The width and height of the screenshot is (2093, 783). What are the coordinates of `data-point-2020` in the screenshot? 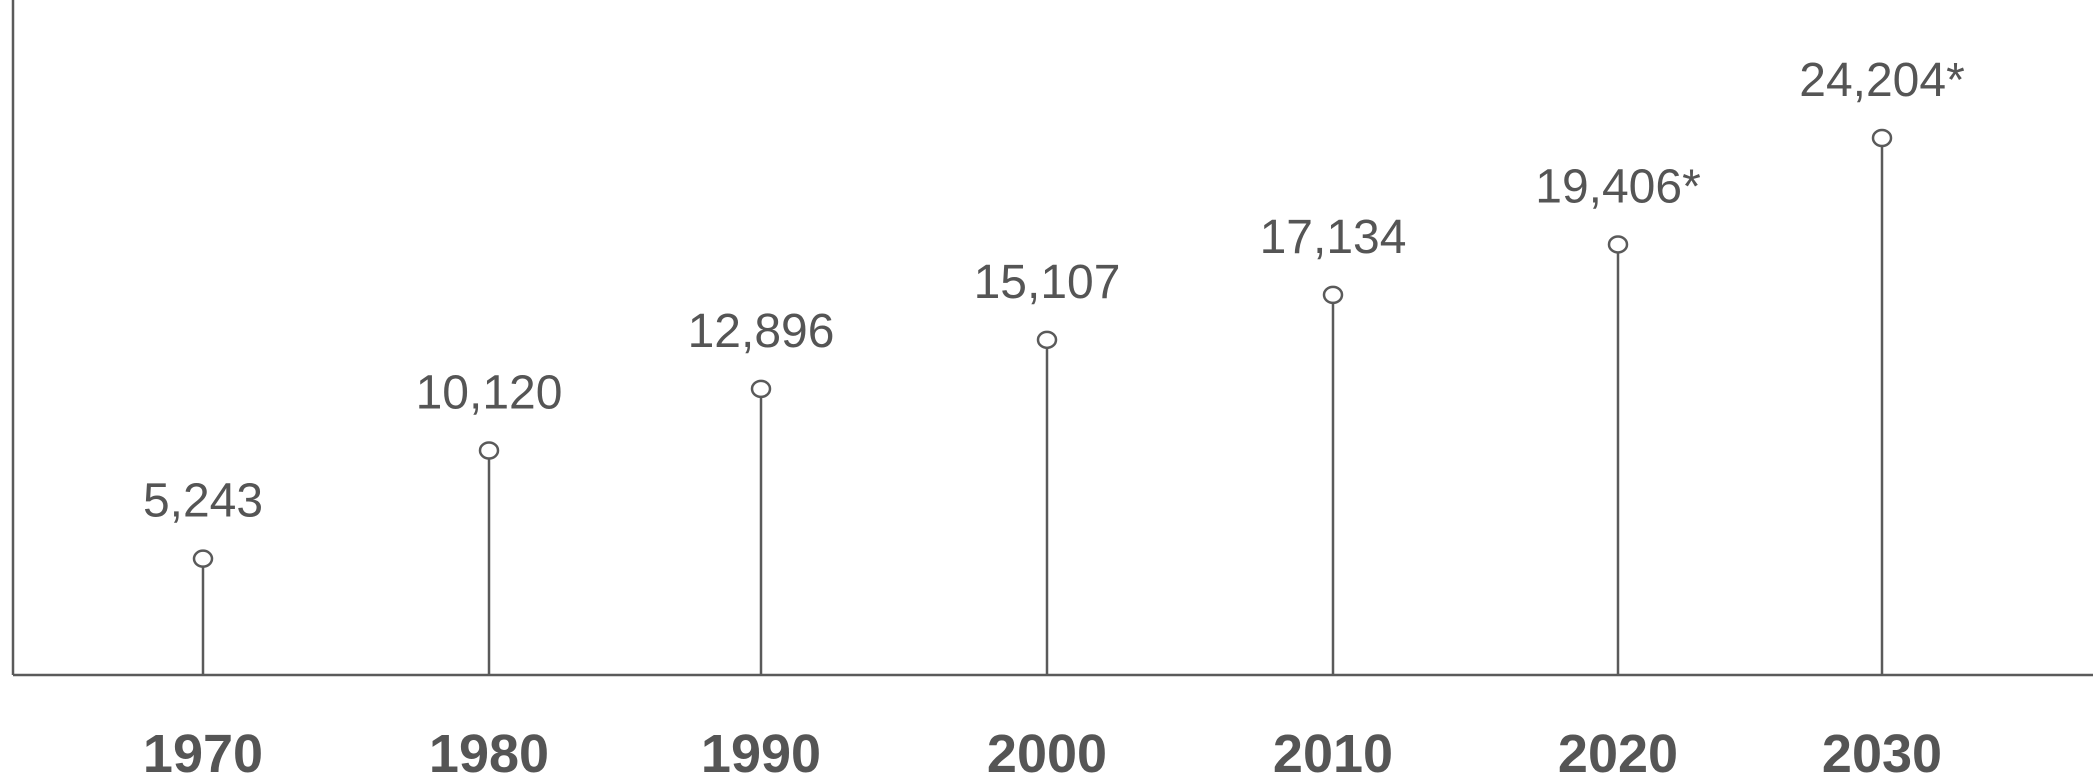 It's located at (1618, 244).